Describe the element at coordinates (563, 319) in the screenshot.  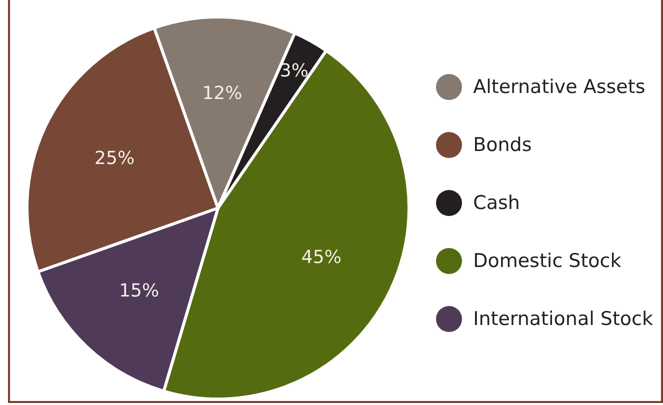
I see `legend-label: International Stock` at that location.